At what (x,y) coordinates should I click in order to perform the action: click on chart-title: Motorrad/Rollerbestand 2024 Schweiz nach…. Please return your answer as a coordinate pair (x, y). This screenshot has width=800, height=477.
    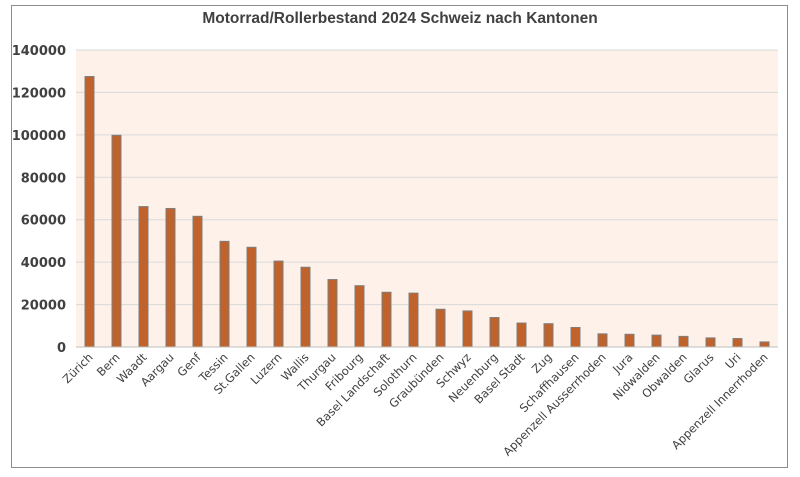
    Looking at the image, I should click on (400, 18).